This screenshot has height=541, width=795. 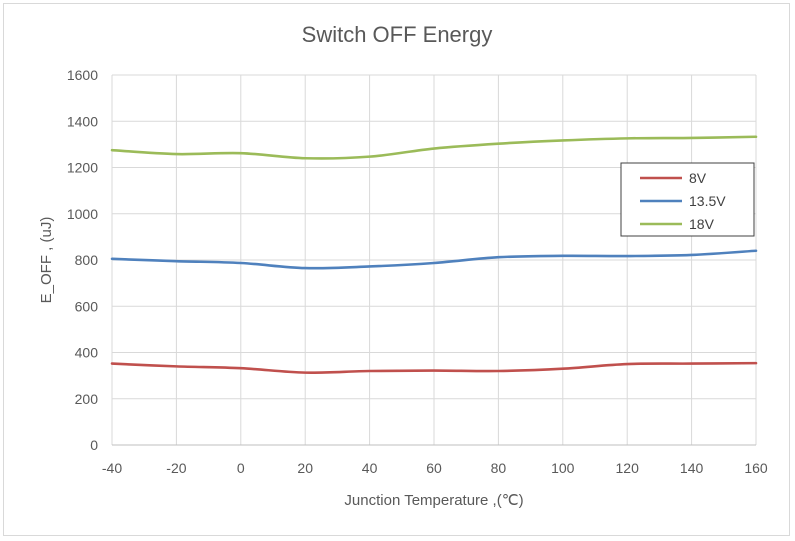 I want to click on x-tick-label: 80, so click(x=499, y=468).